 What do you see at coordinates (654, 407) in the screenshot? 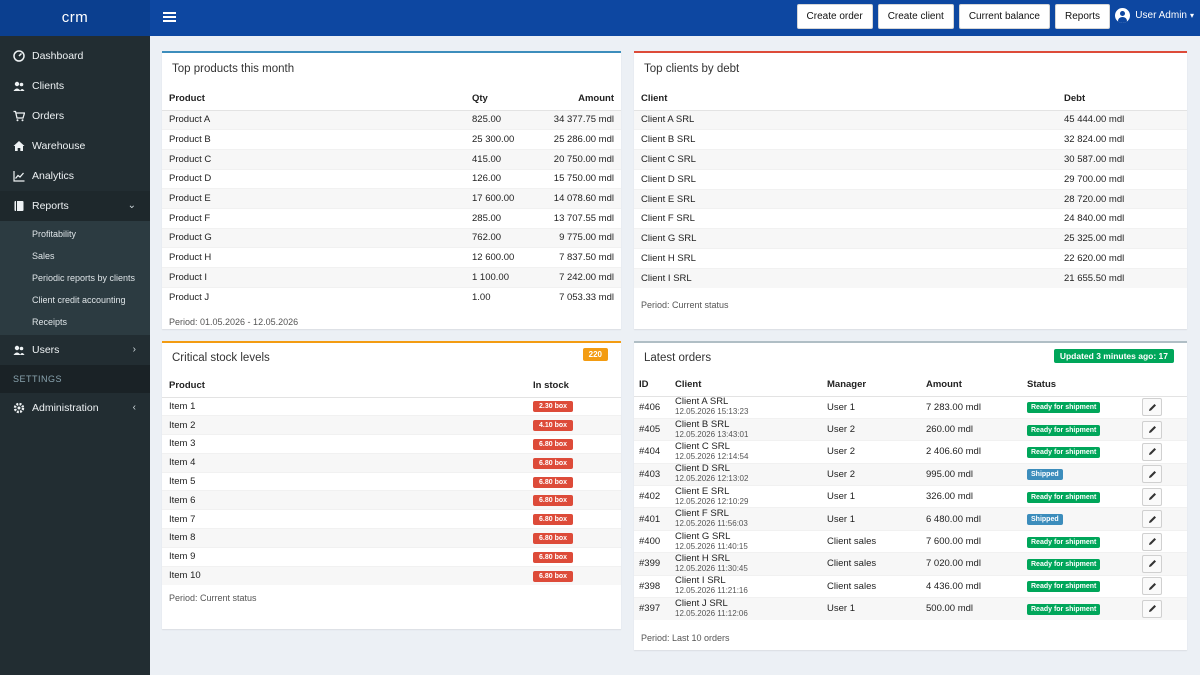
I see `order-id: #406` at bounding box center [654, 407].